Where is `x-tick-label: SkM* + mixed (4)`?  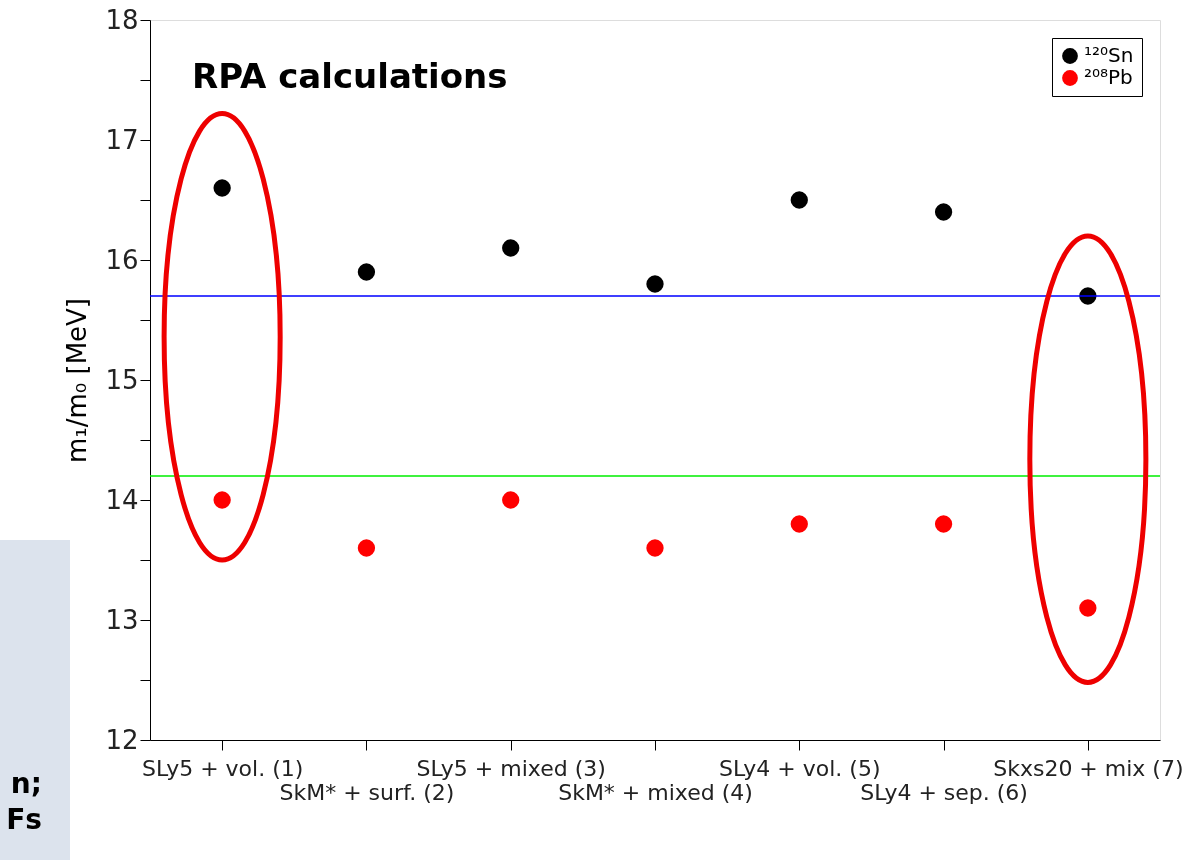
x-tick-label: SkM* + mixed (4) is located at coordinates (655, 792).